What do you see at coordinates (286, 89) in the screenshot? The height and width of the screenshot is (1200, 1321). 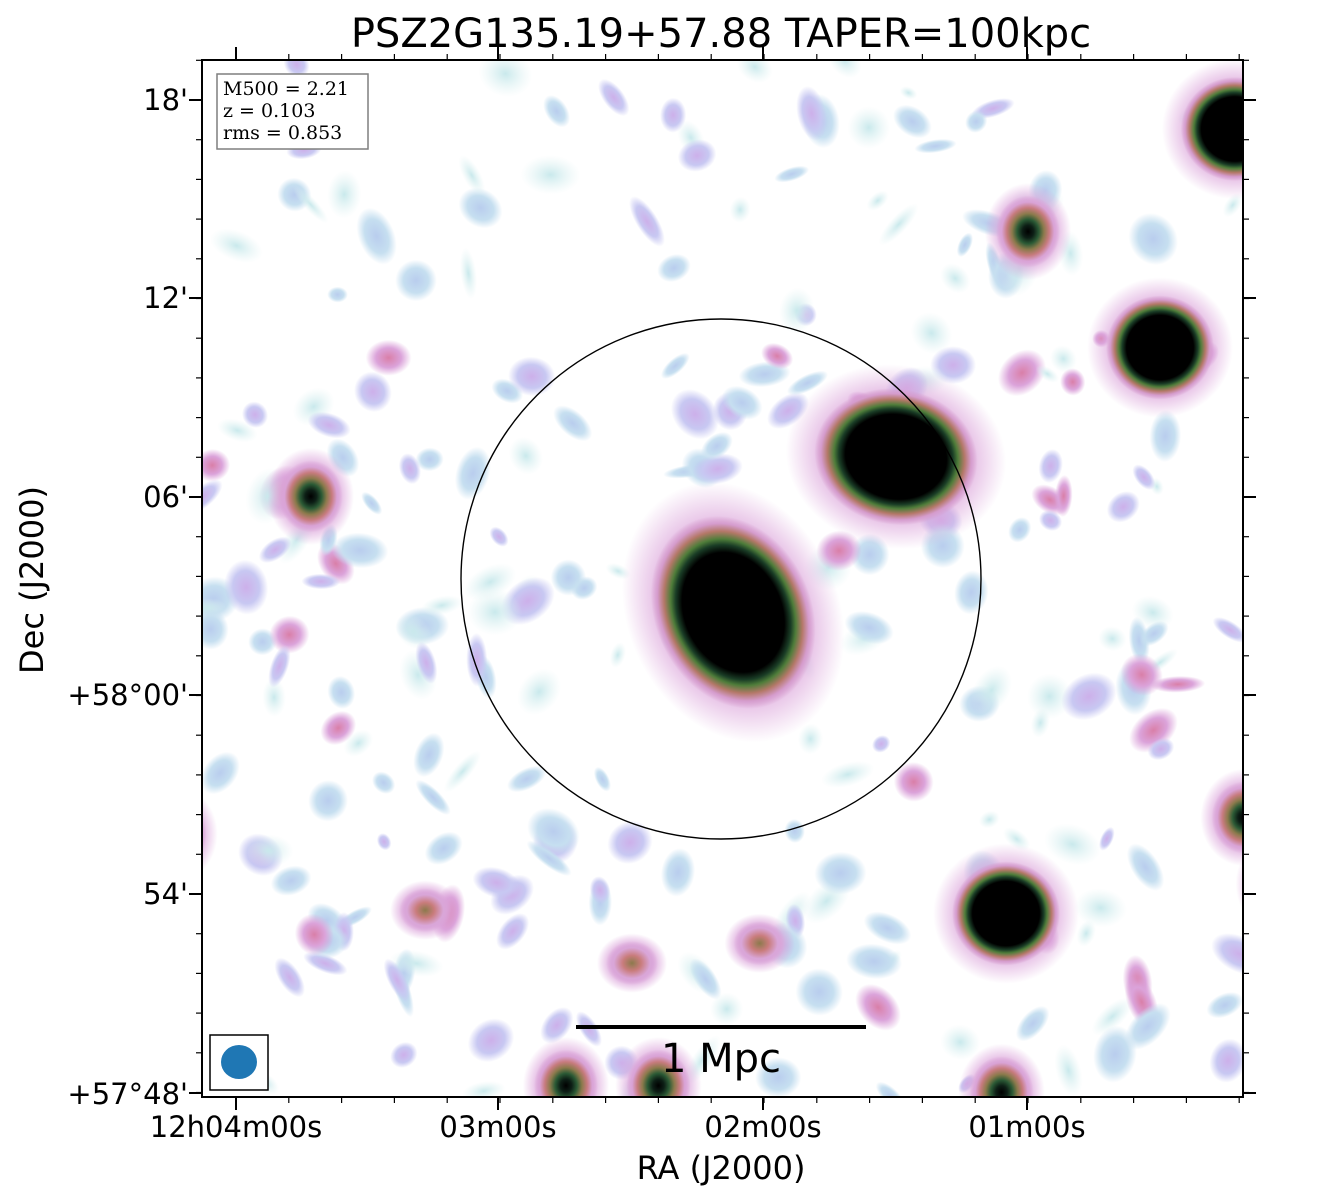 I see `m500-label: M500 = 2.21` at bounding box center [286, 89].